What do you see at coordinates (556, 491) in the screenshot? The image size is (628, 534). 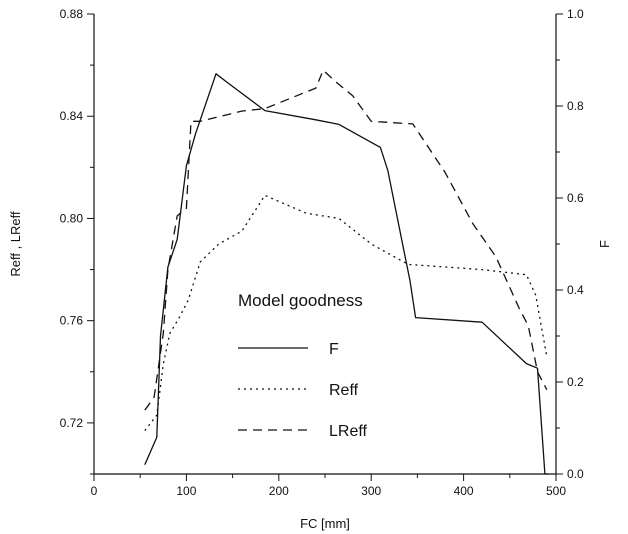 I see `x-tick-label: 500` at bounding box center [556, 491].